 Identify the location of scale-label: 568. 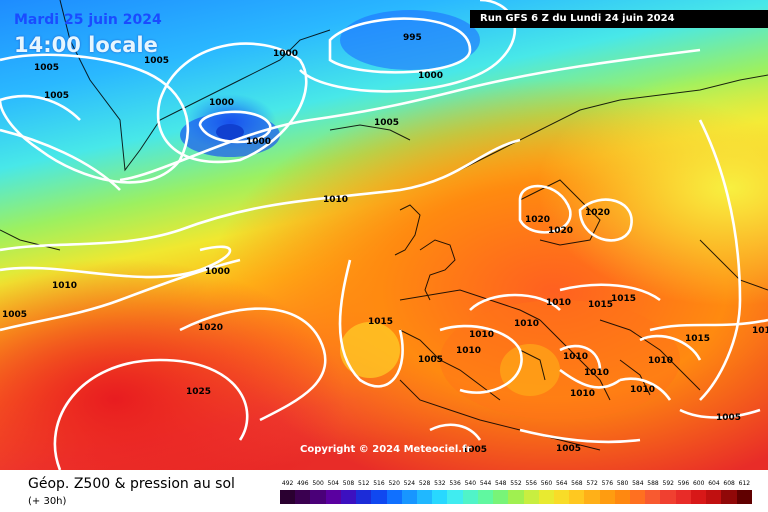
(577, 483).